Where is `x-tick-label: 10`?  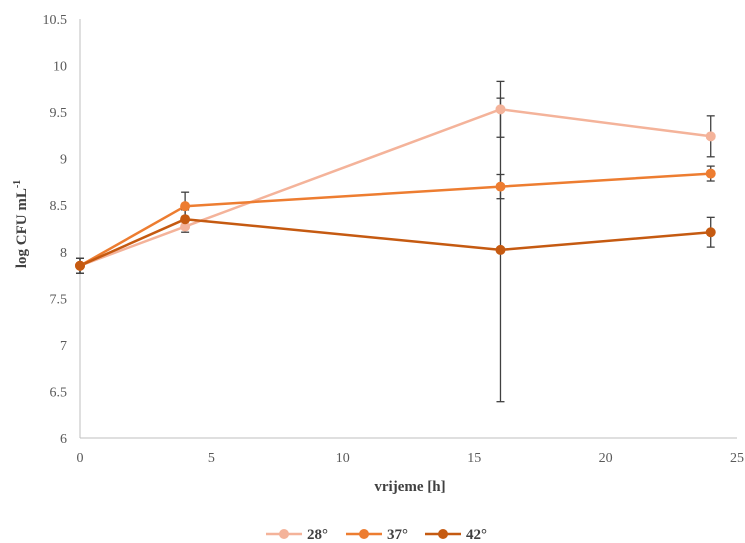
x-tick-label: 10 is located at coordinates (343, 458).